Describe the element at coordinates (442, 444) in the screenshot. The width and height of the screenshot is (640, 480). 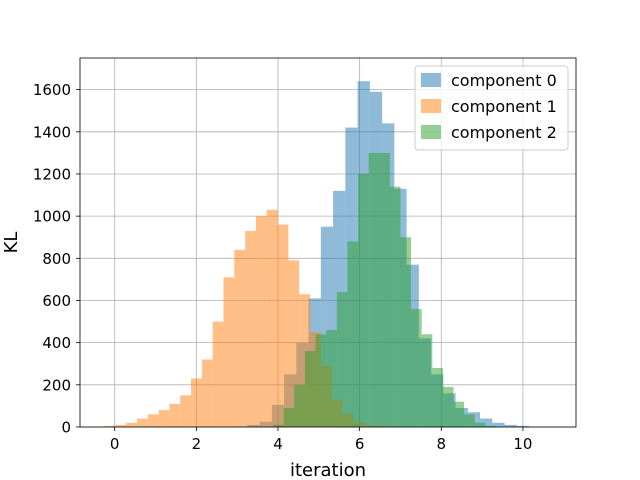
I see `x-tick-label: 8` at that location.